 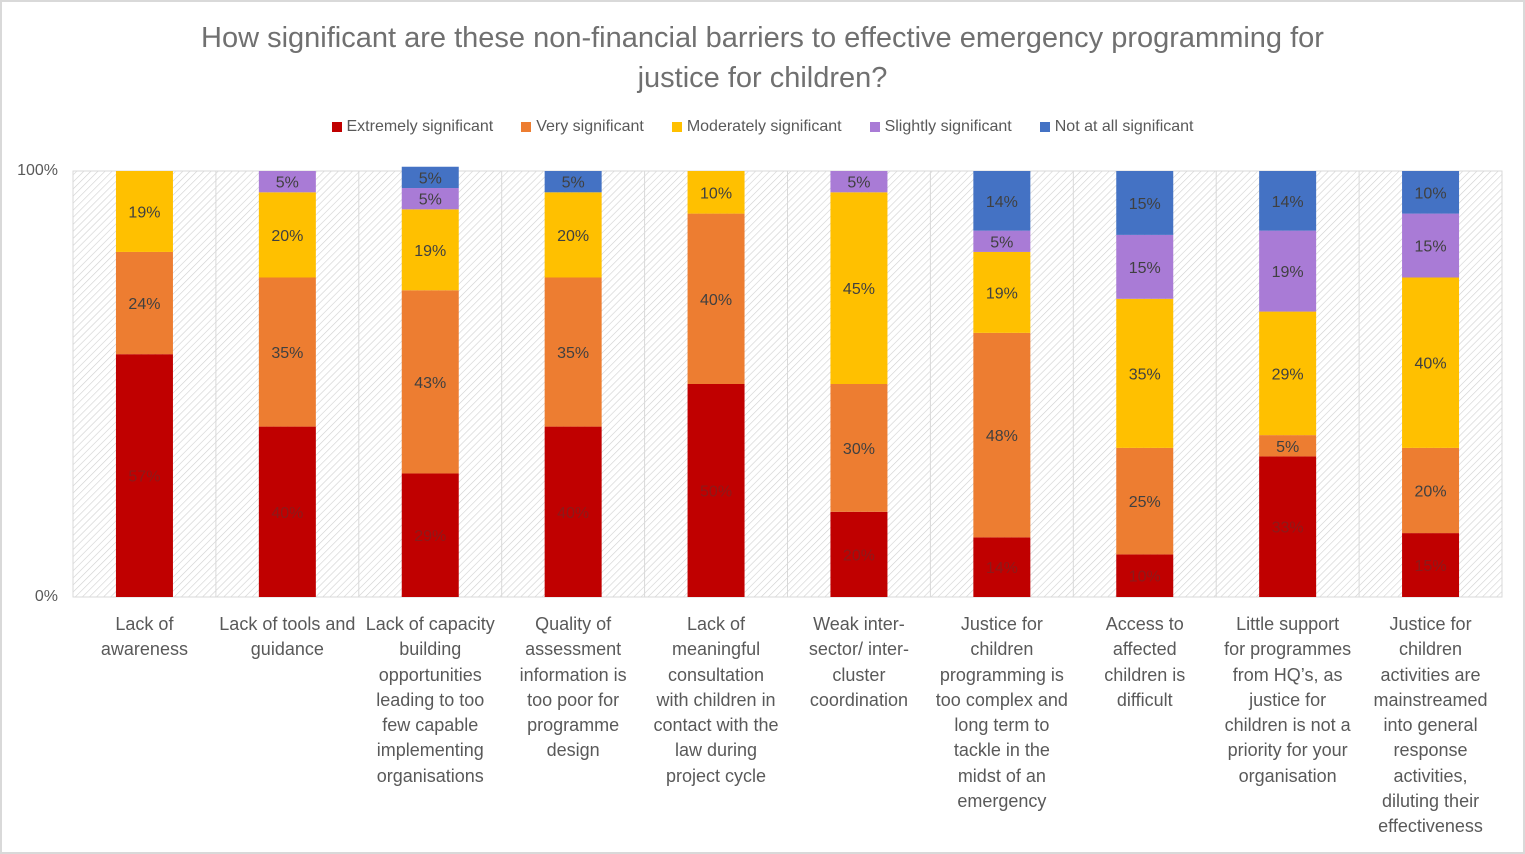 I want to click on category-label-line: contact with the, so click(x=716, y=725).